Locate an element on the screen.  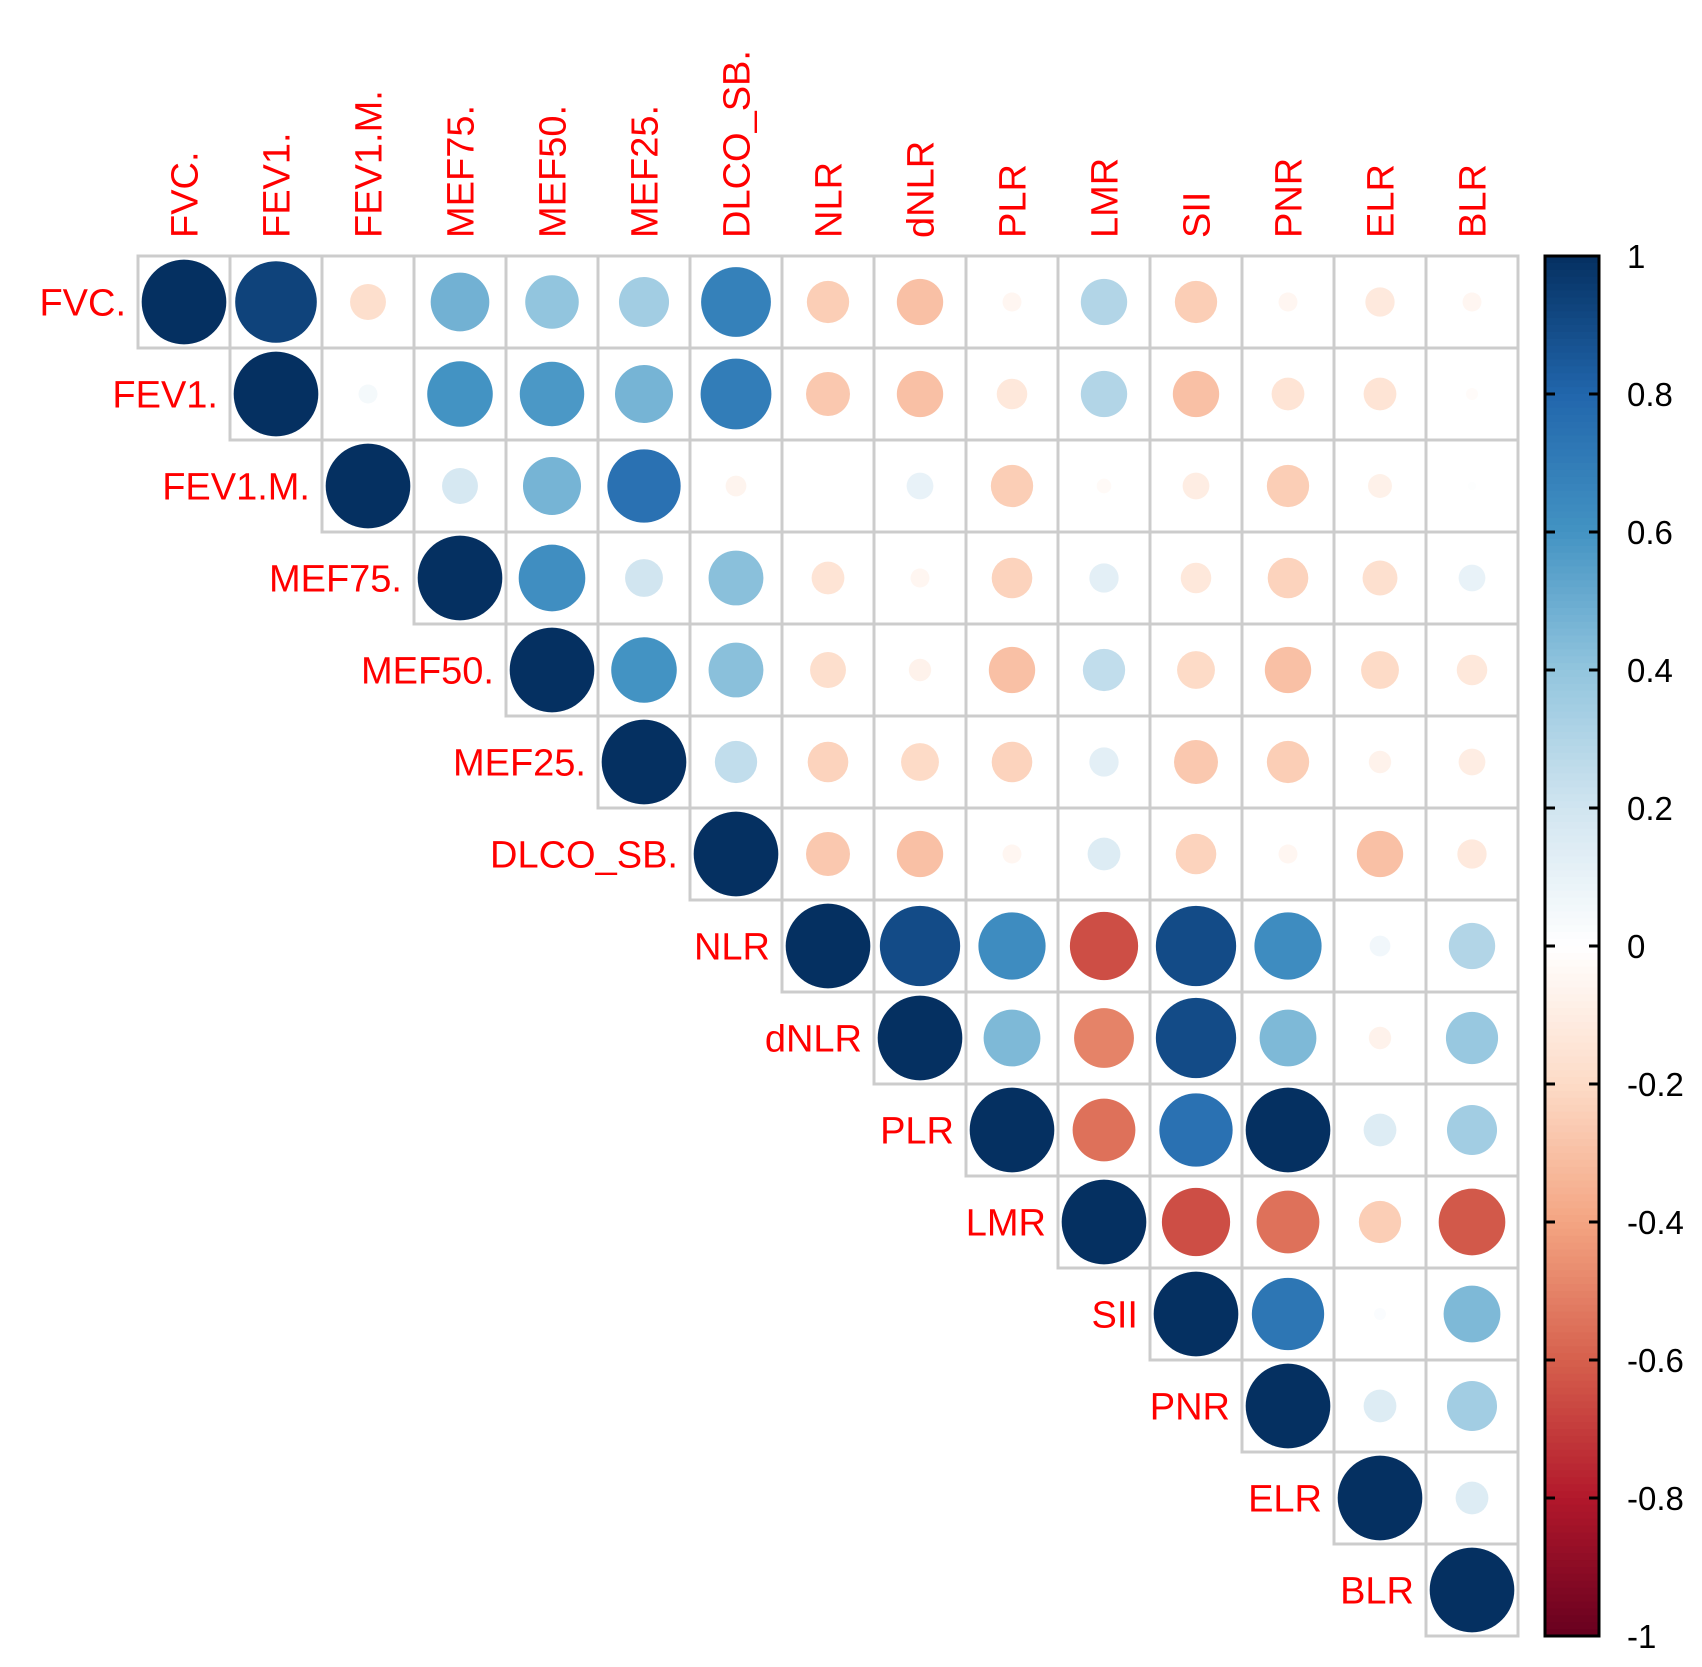
corr-circle-NLR-PLR is located at coordinates (1012, 946).